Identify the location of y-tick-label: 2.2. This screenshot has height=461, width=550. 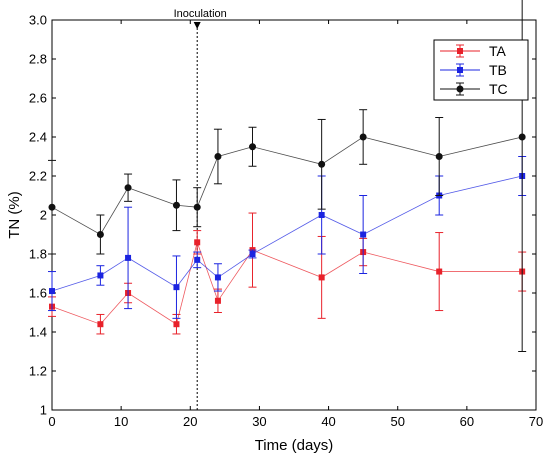
(38, 176).